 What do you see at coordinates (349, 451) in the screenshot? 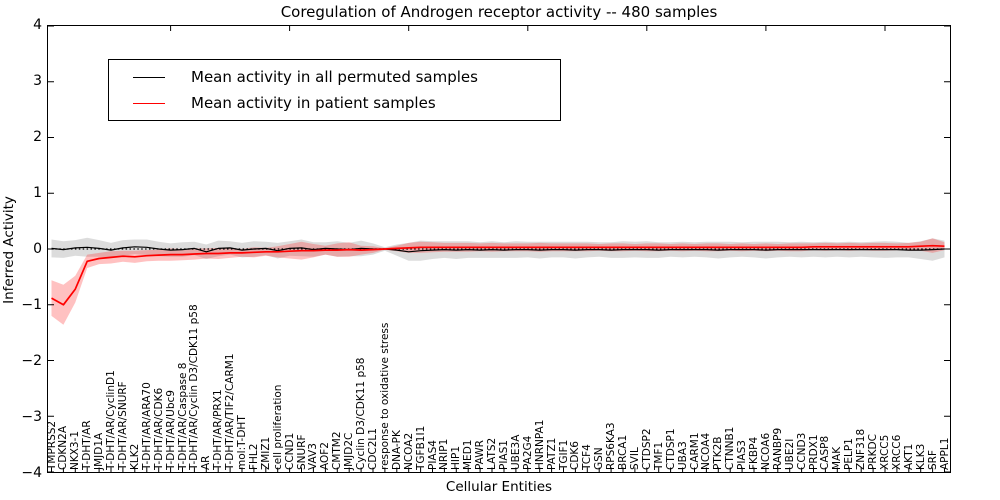
I see `x-tick-label: JMJD2C` at bounding box center [349, 451].